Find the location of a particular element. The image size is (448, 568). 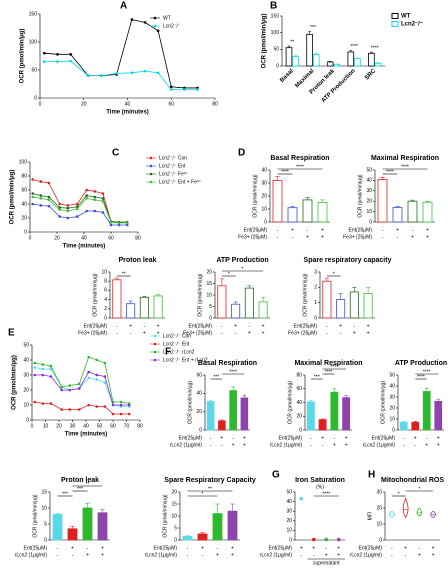

y-tick-label: 150 is located at coordinates (33, 14).